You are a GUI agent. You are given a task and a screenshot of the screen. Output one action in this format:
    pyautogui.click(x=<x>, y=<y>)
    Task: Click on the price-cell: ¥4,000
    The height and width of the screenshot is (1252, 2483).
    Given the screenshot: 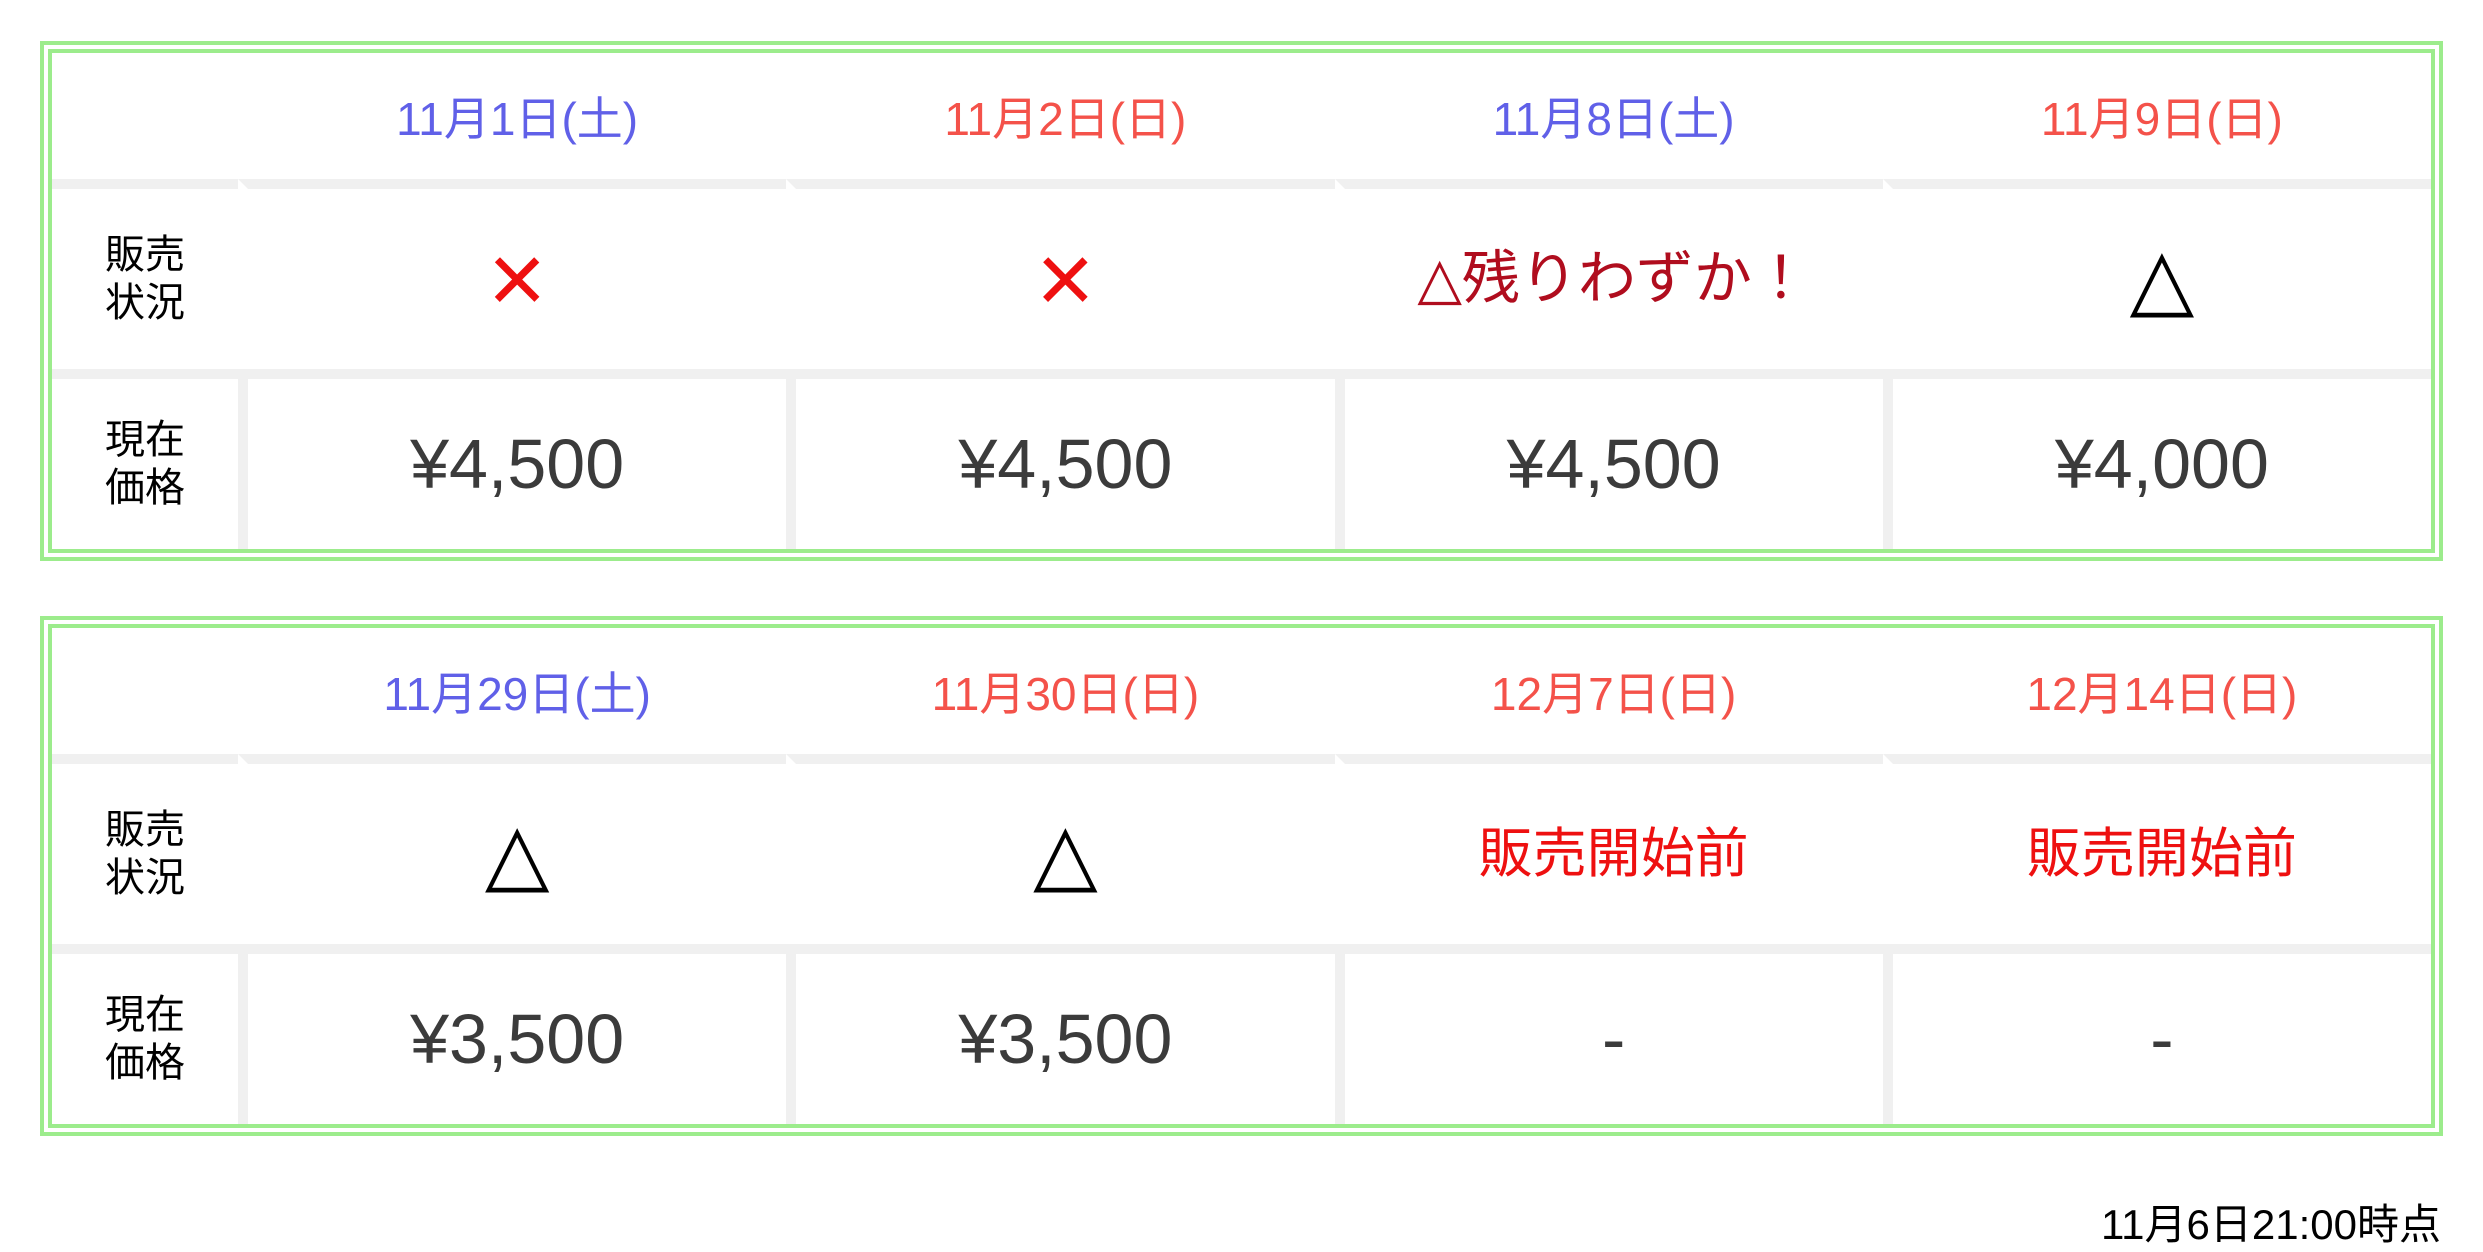 What is the action you would take?
    pyautogui.click(x=2156, y=459)
    